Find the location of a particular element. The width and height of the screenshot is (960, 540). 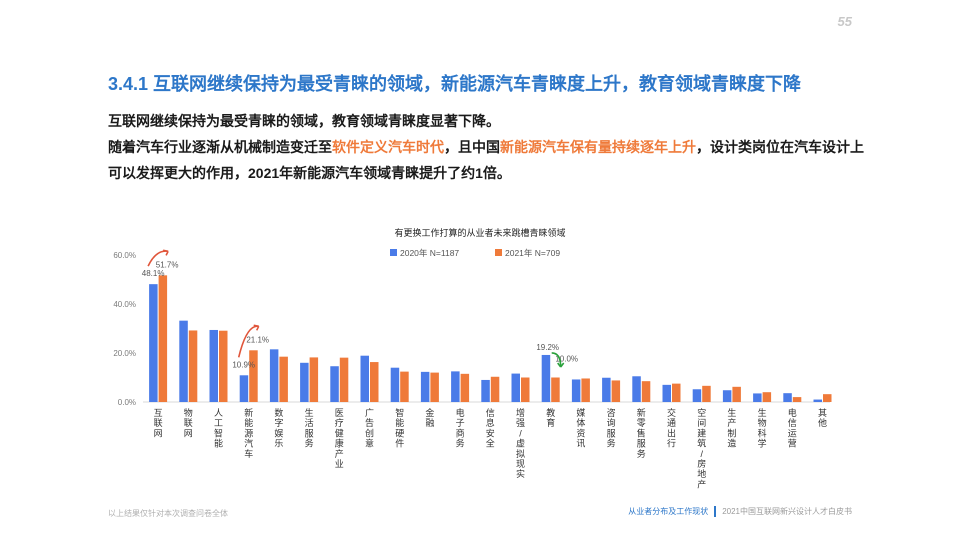

x-tick-label-char: 现 is located at coordinates (520, 464).